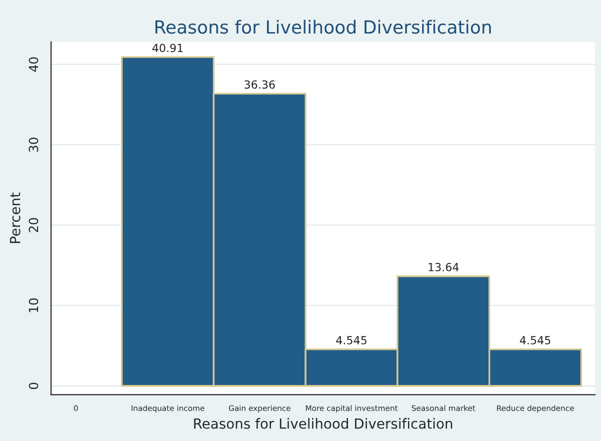  I want to click on y-tick-label: 0, so click(33, 386).